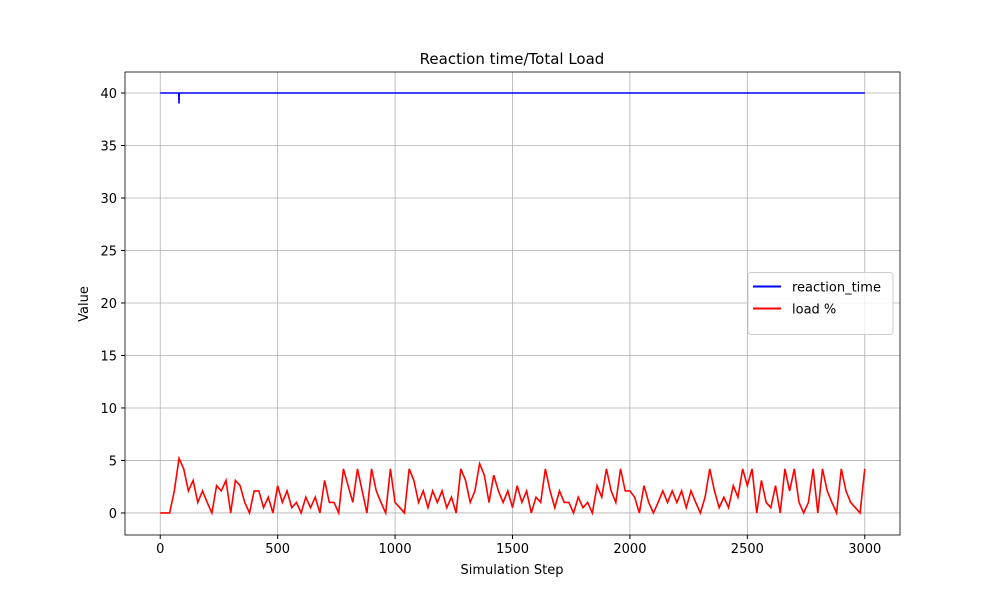  What do you see at coordinates (108, 251) in the screenshot?
I see `y-tick-label: 25` at bounding box center [108, 251].